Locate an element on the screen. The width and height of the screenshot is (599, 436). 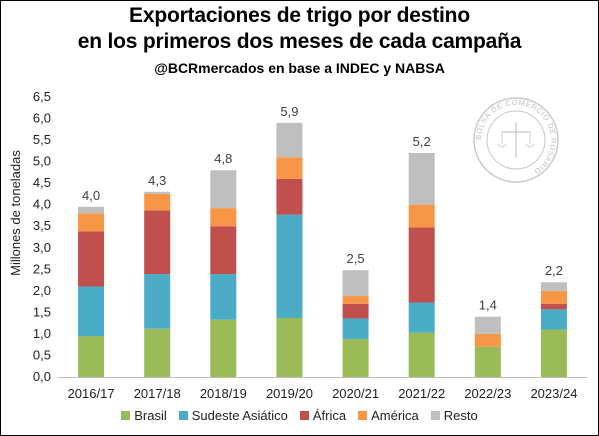
legend-label: Resto is located at coordinates (460, 415).